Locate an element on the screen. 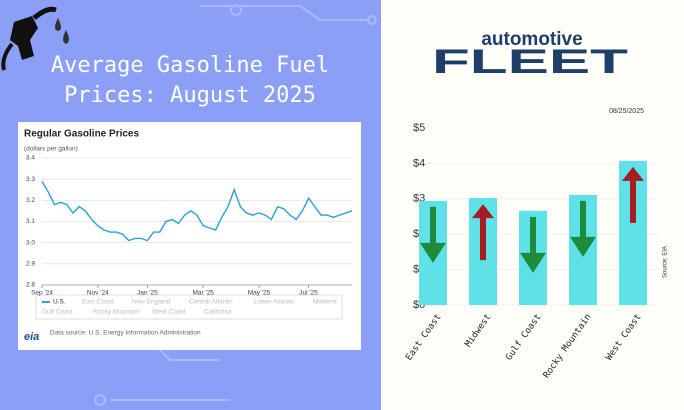 Image resolution: width=684 pixels, height=410 pixels. y-tick-label: 3.1 is located at coordinates (30, 221).